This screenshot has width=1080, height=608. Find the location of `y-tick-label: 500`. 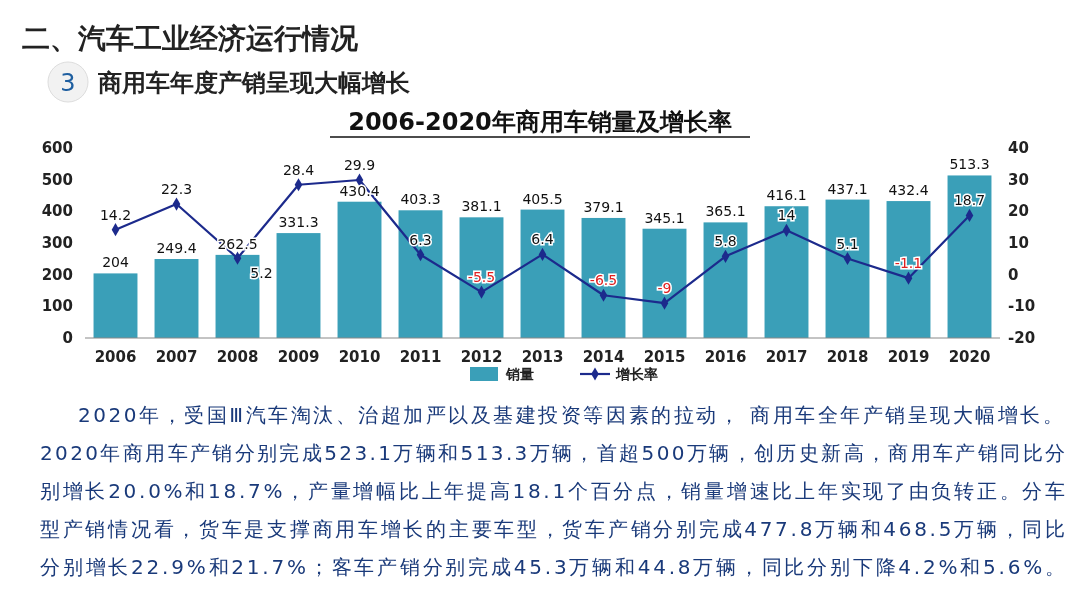

y-tick-label: 500 is located at coordinates (57, 179).